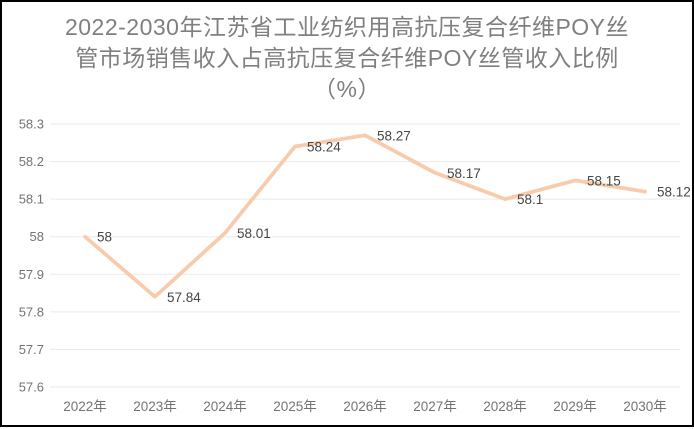 The height and width of the screenshot is (429, 694). What do you see at coordinates (530, 199) in the screenshot?
I see `data-label: 58.1` at bounding box center [530, 199].